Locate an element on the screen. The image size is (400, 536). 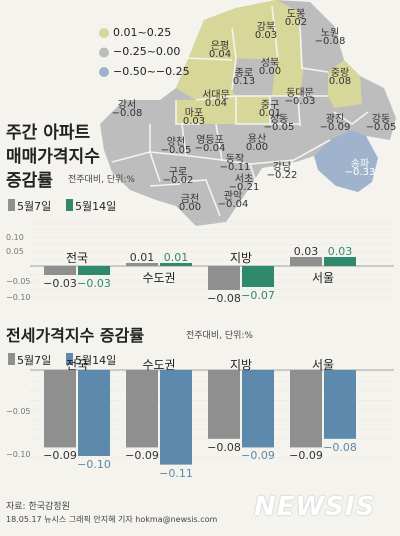
map-district-value: −0.03 is located at coordinates (300, 101).